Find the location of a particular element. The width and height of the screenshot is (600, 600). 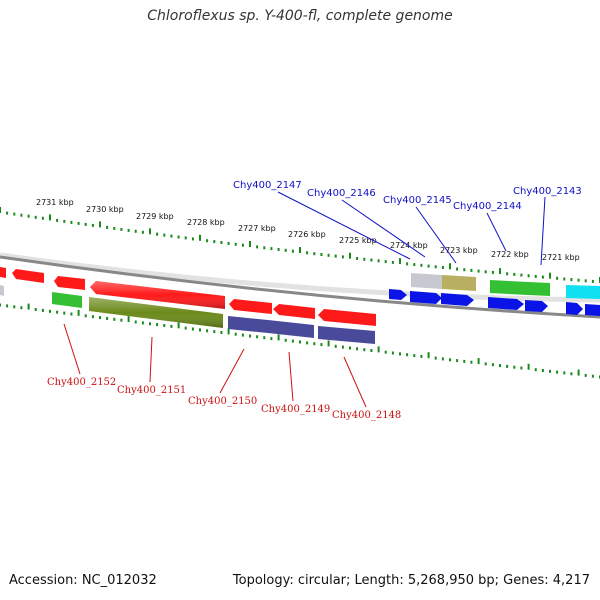

gene-label: Chy400_2145 is located at coordinates (417, 200).